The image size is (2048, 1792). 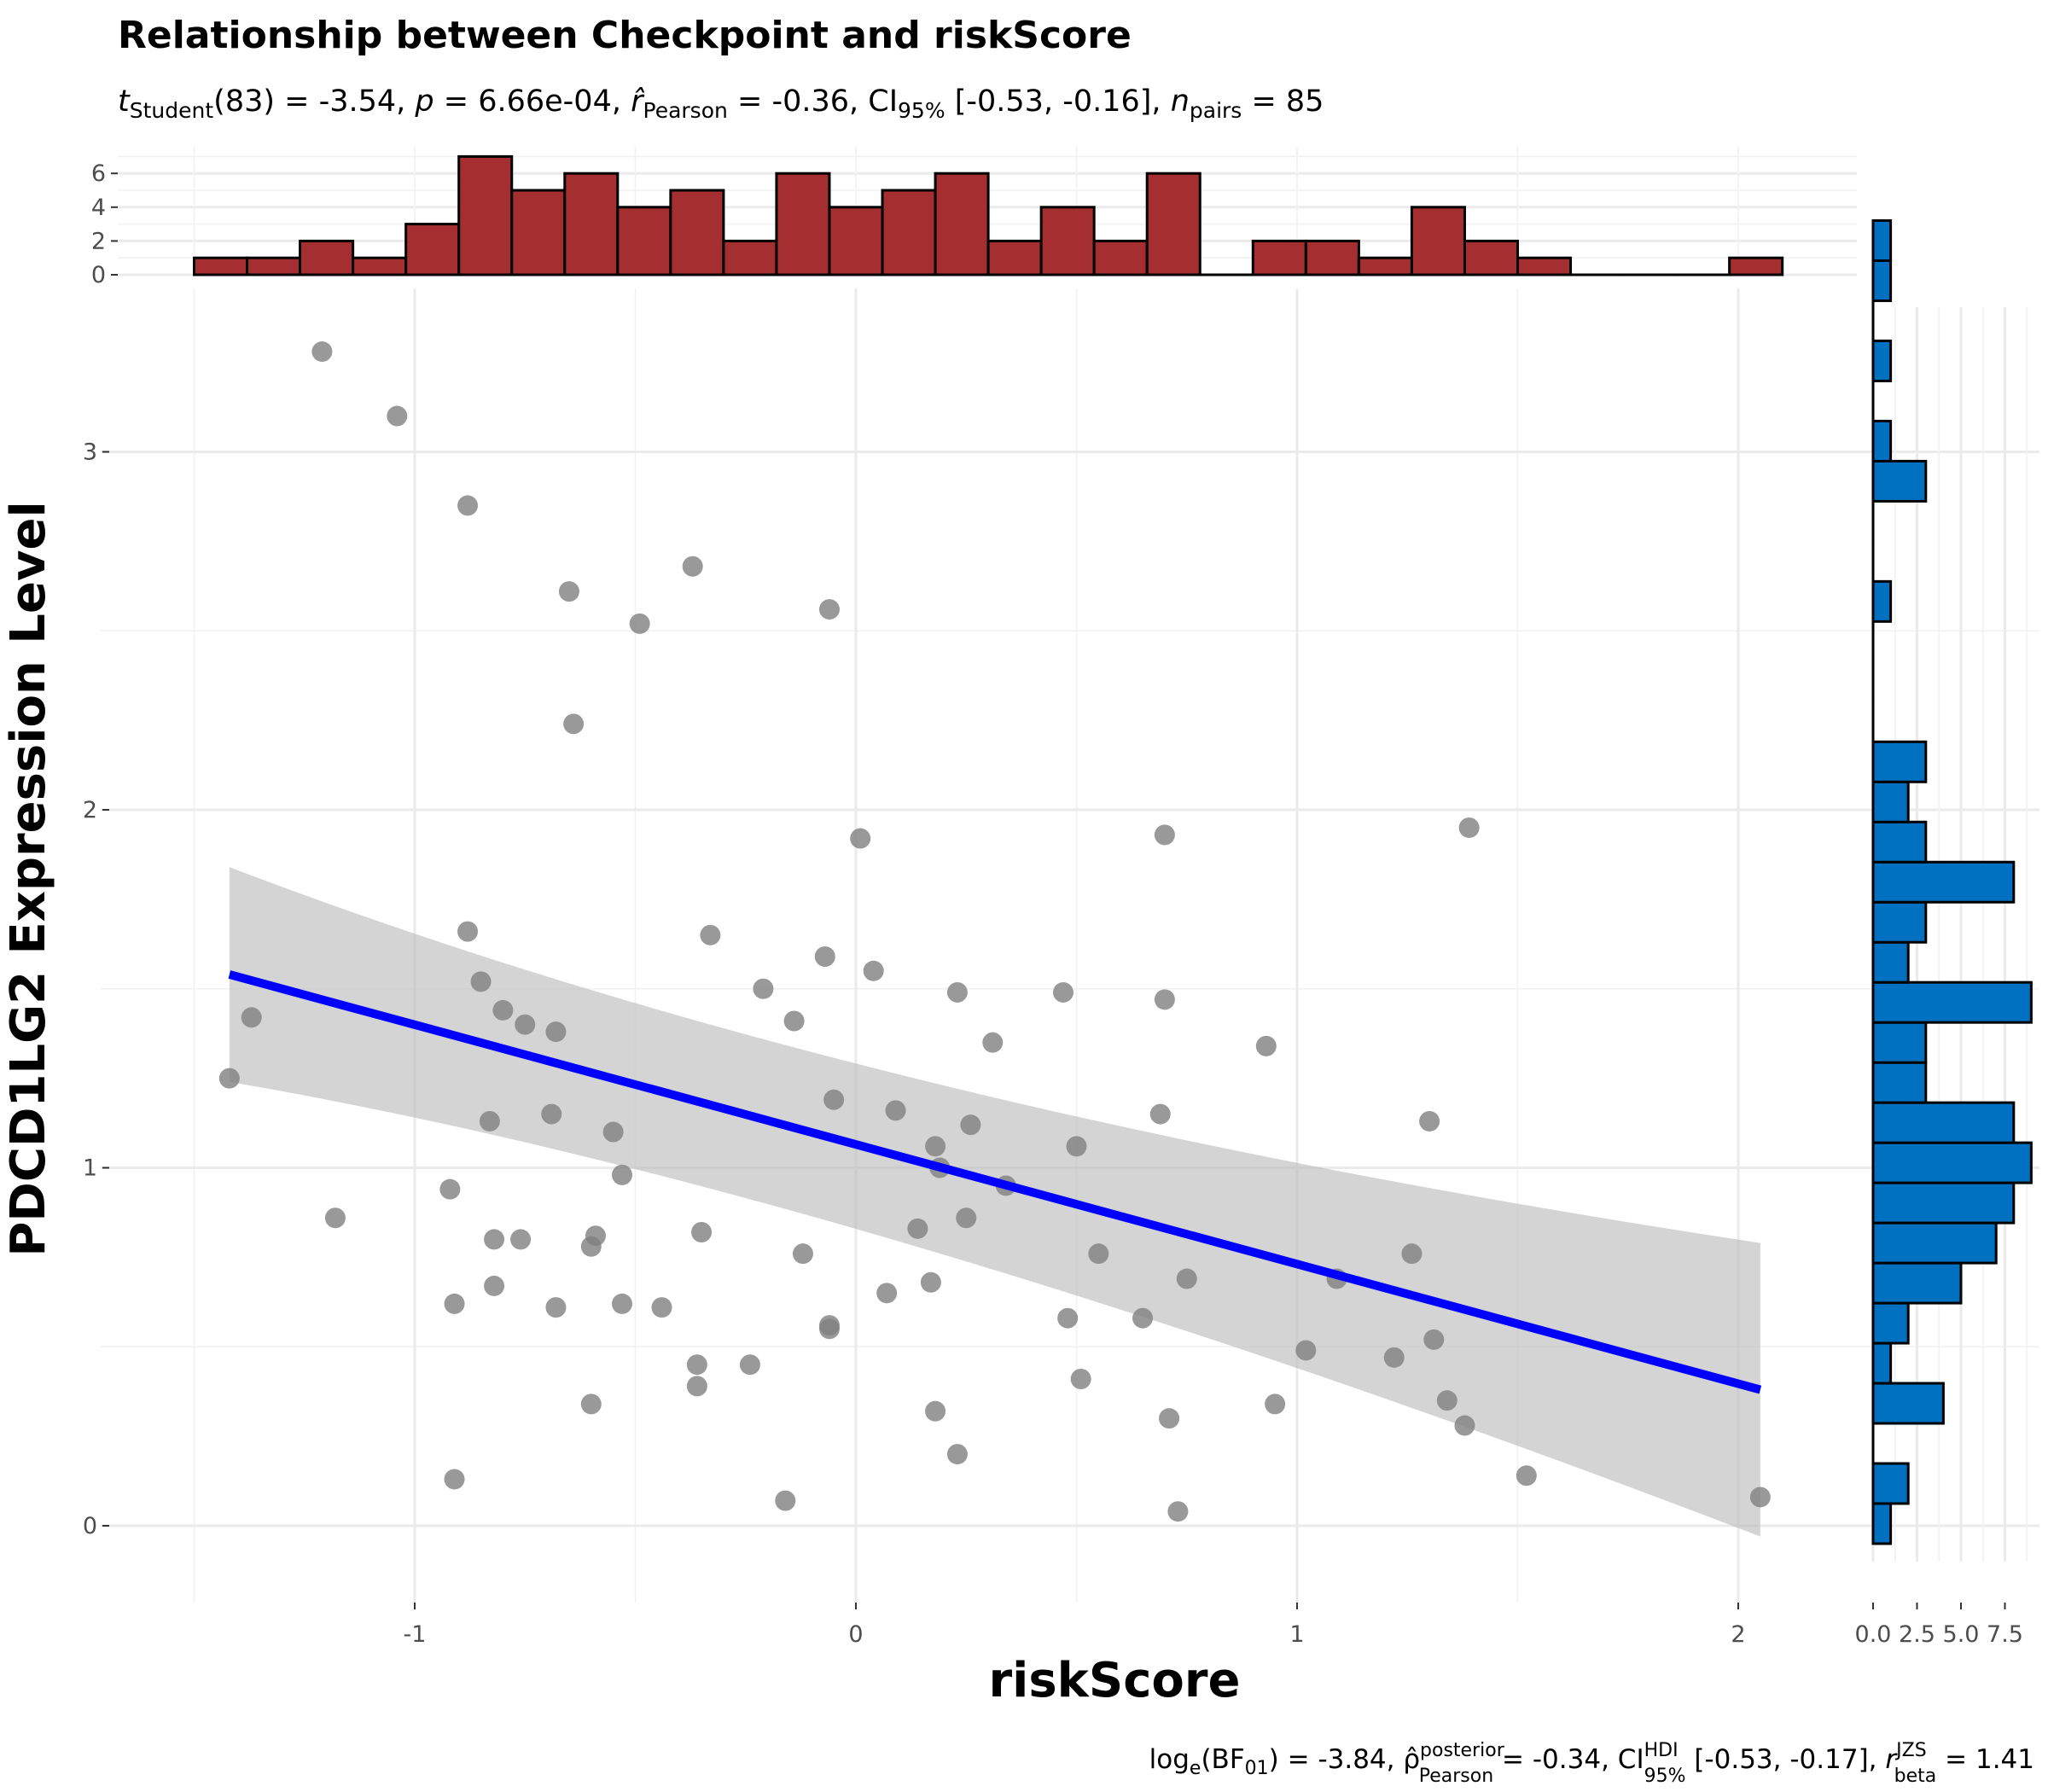 I want to click on x-axis-label: riskScore, so click(x=1115, y=1680).